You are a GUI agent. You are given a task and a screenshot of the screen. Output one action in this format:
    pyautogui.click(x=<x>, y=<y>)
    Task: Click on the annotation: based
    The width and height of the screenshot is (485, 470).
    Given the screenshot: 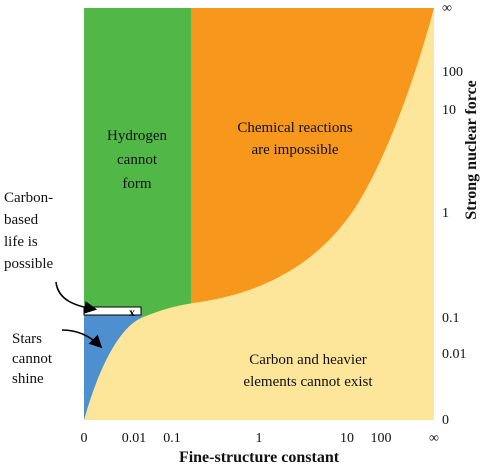 What is the action you would take?
    pyautogui.click(x=21, y=220)
    